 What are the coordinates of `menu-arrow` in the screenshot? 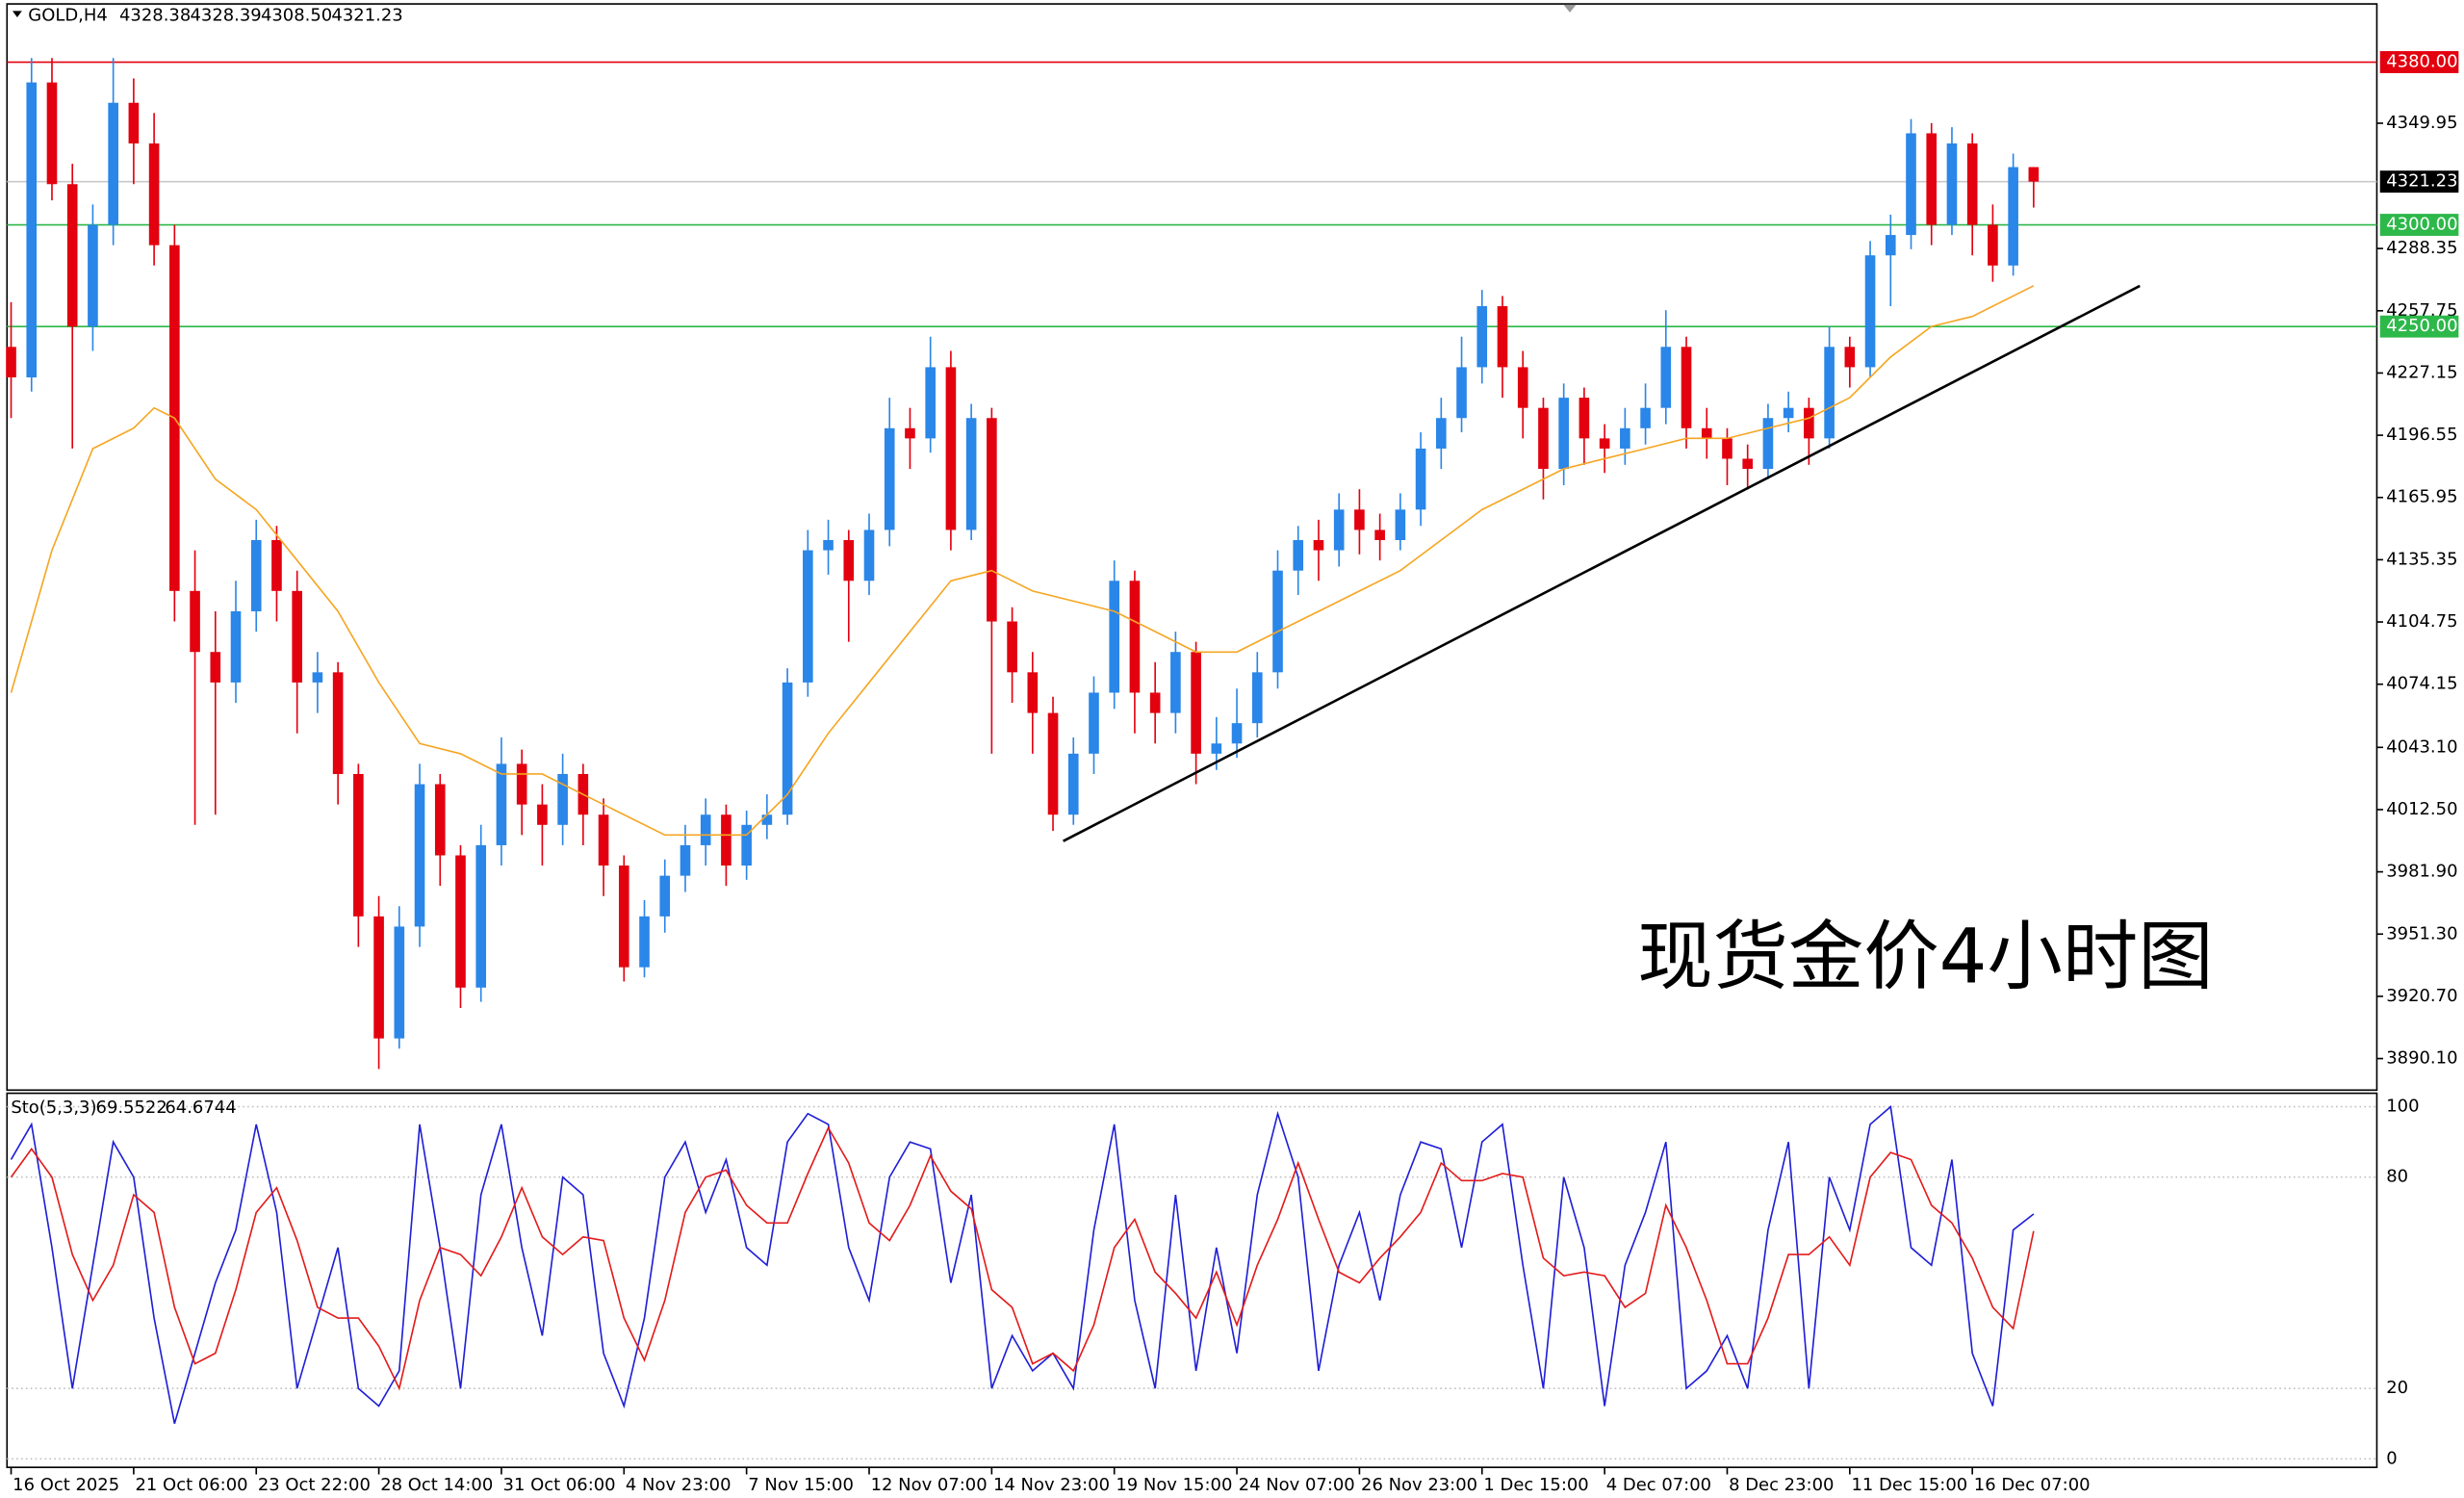 It's located at (17, 14).